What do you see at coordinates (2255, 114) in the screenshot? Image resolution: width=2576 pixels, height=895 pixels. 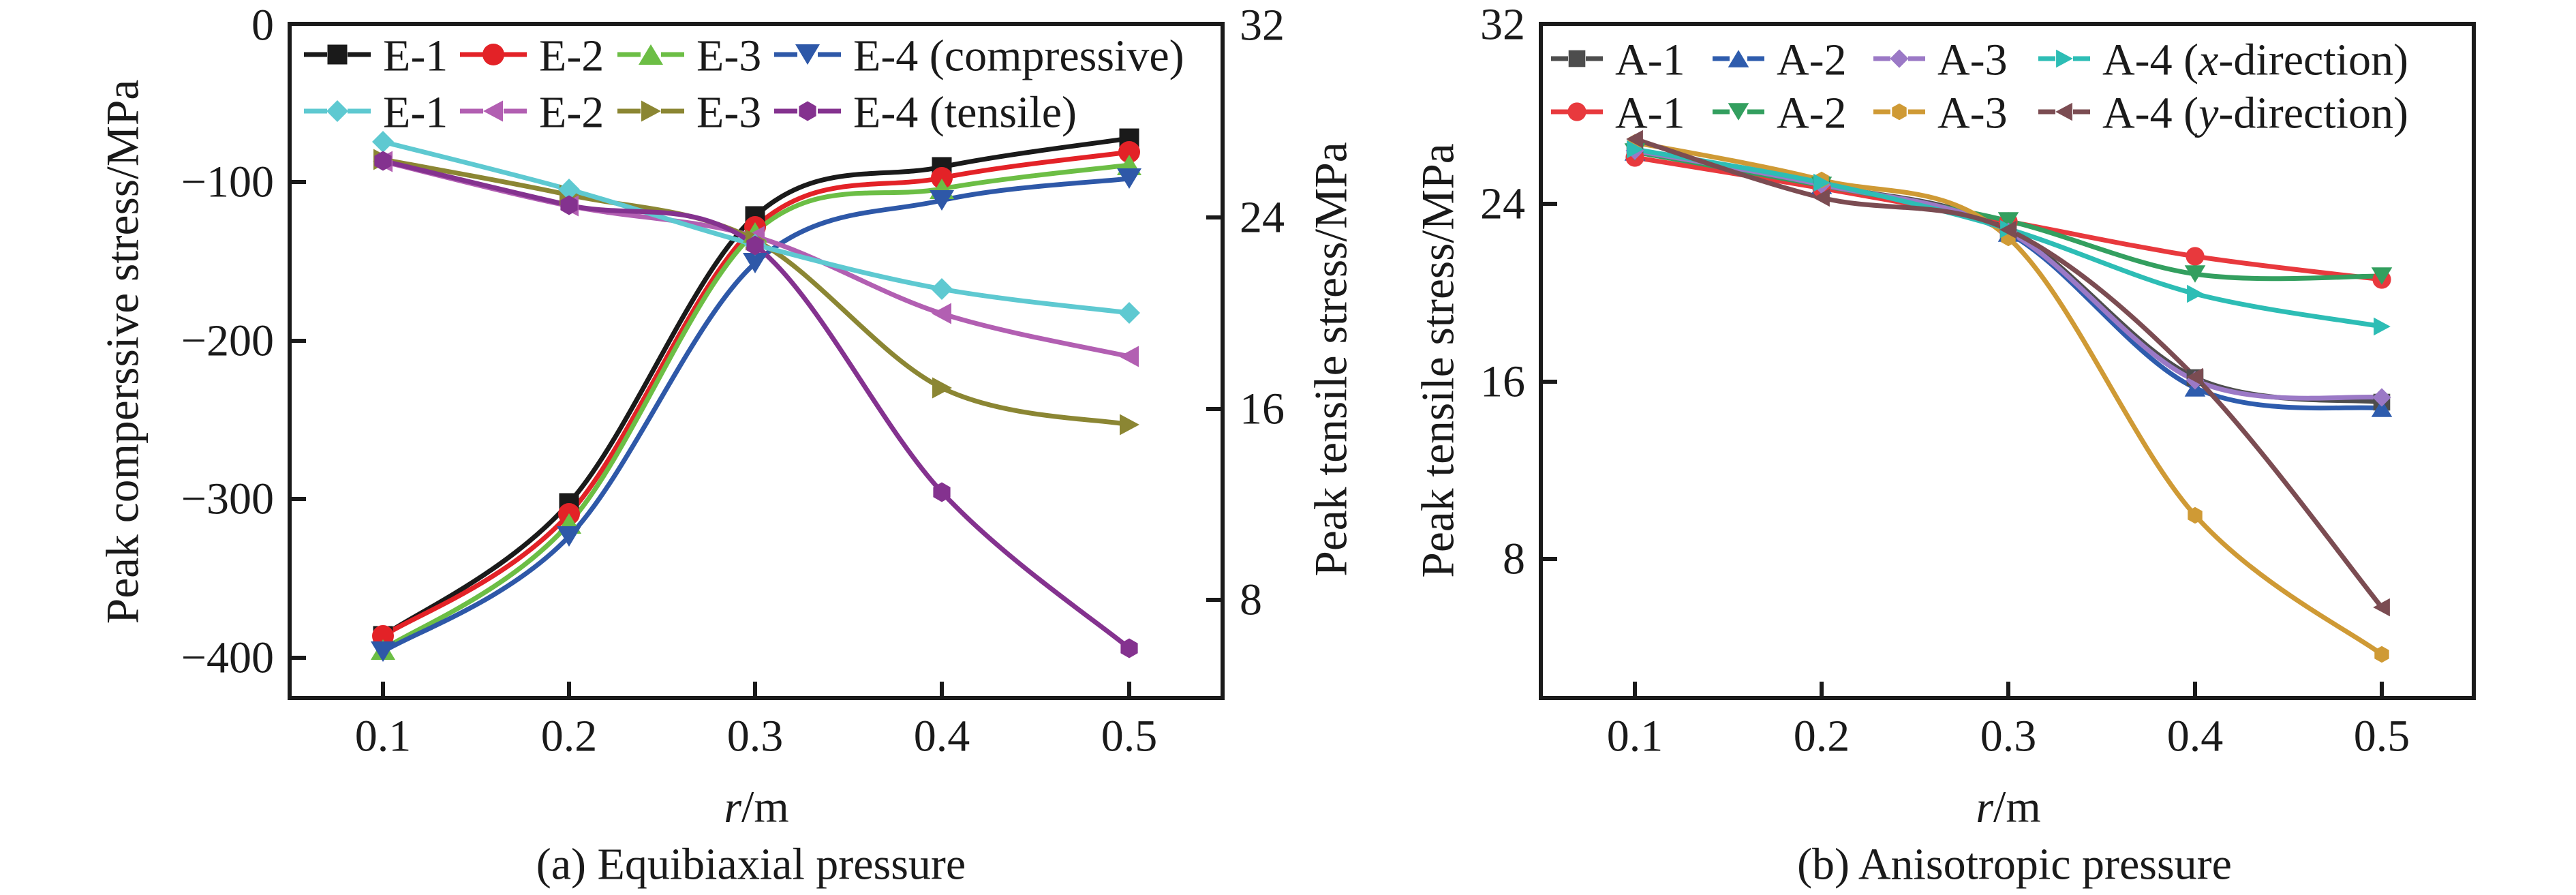 I see `svg-text: A-4 (y-direction)` at bounding box center [2255, 114].